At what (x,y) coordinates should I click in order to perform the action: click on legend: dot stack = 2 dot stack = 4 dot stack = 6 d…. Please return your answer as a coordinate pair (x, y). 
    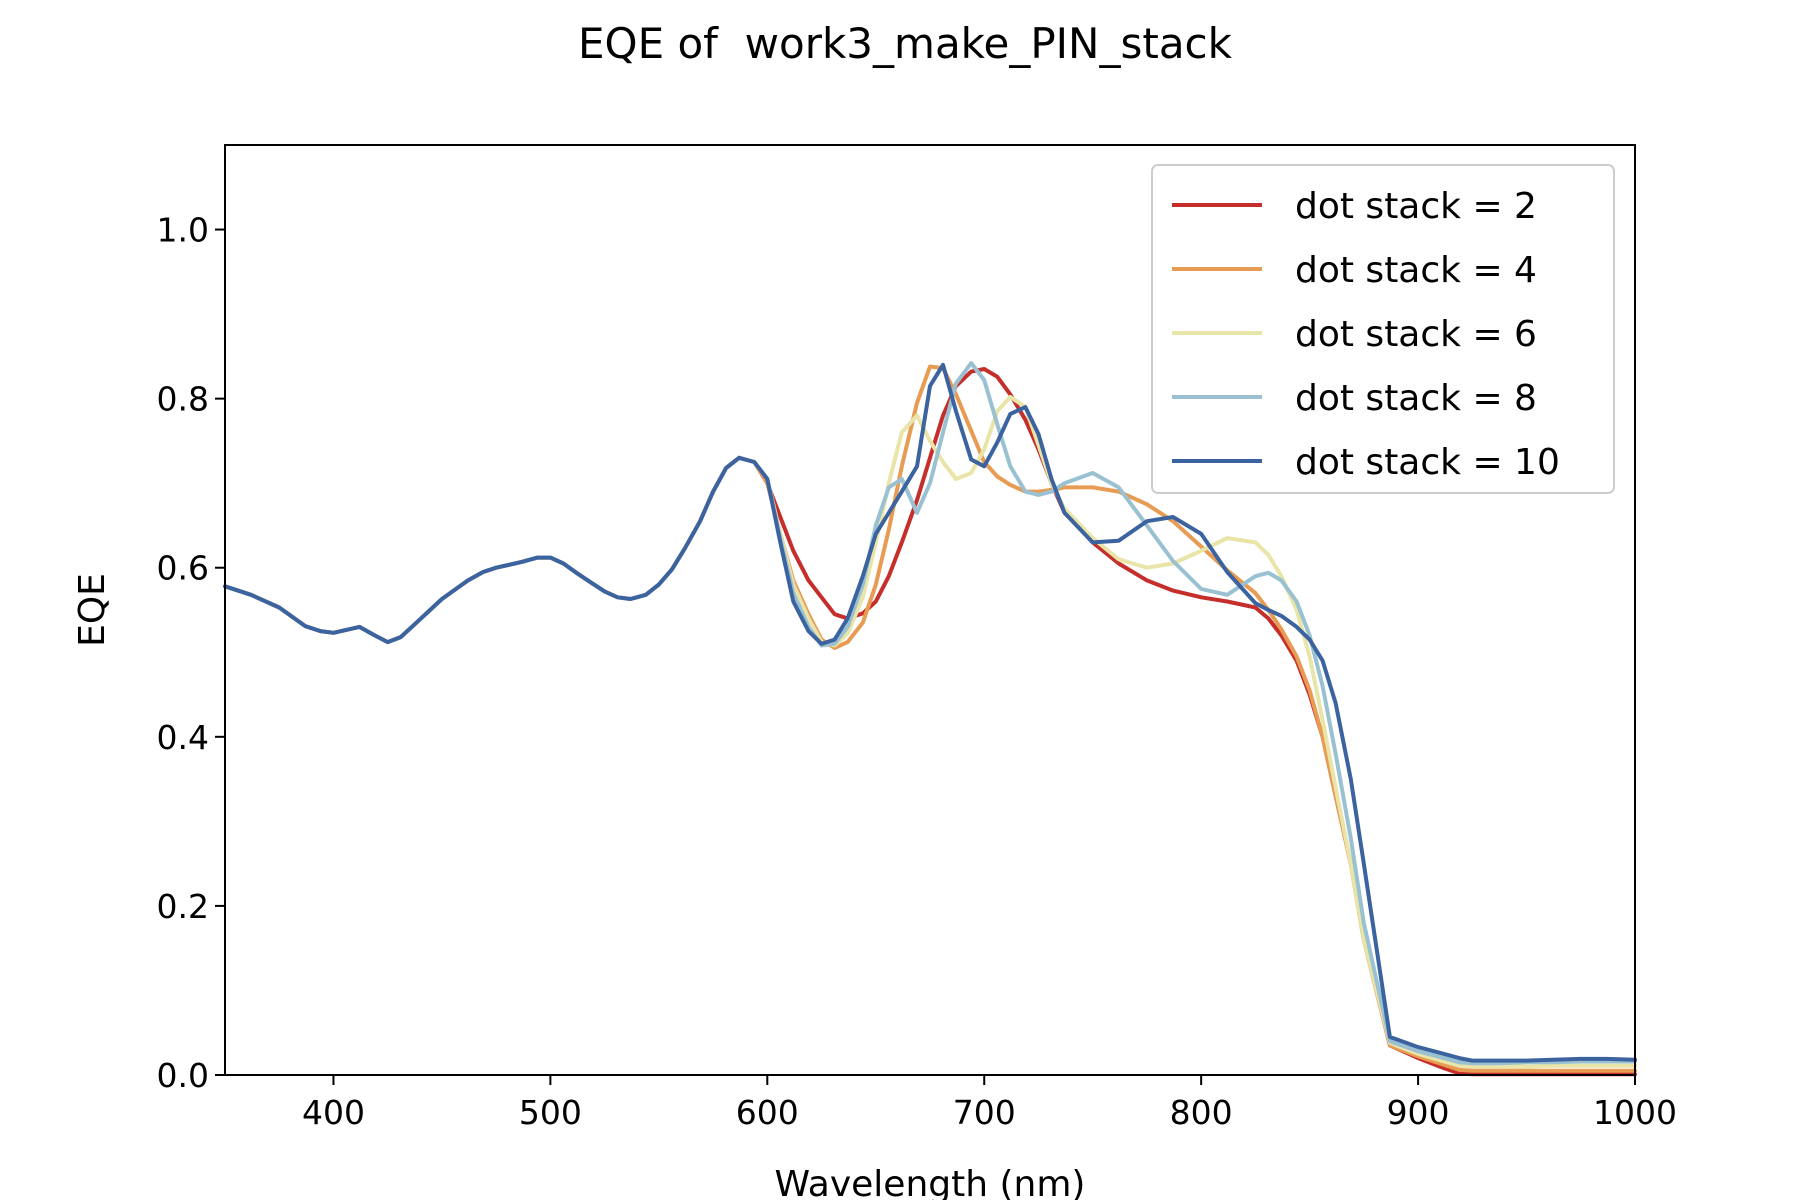
    Looking at the image, I should click on (1383, 329).